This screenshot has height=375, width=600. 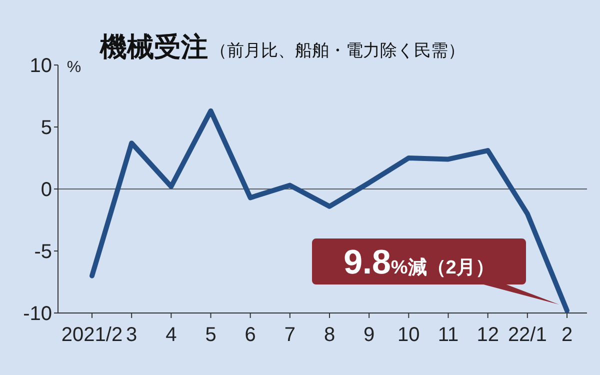 What do you see at coordinates (74, 67) in the screenshot?
I see `y-axis-title: %` at bounding box center [74, 67].